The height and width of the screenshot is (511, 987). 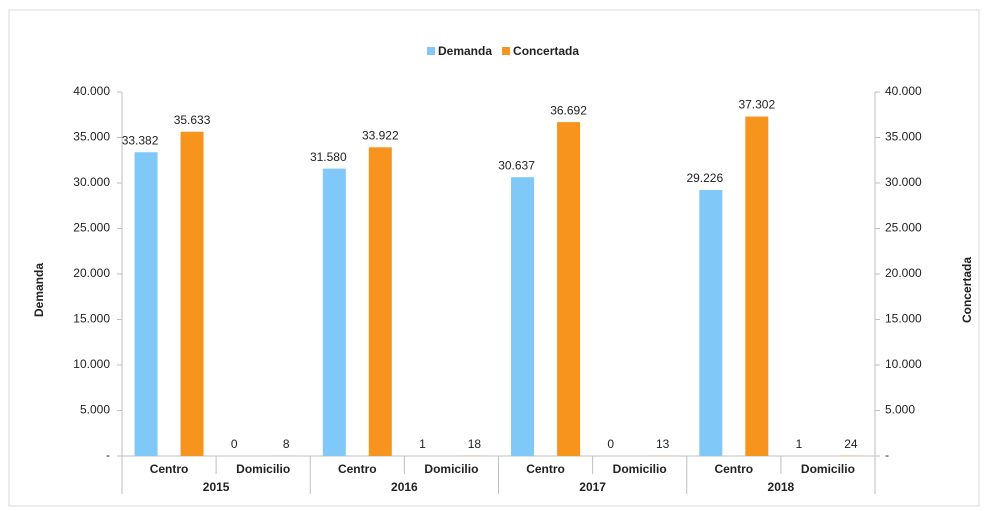 I want to click on group-label: 2016, so click(x=404, y=487).